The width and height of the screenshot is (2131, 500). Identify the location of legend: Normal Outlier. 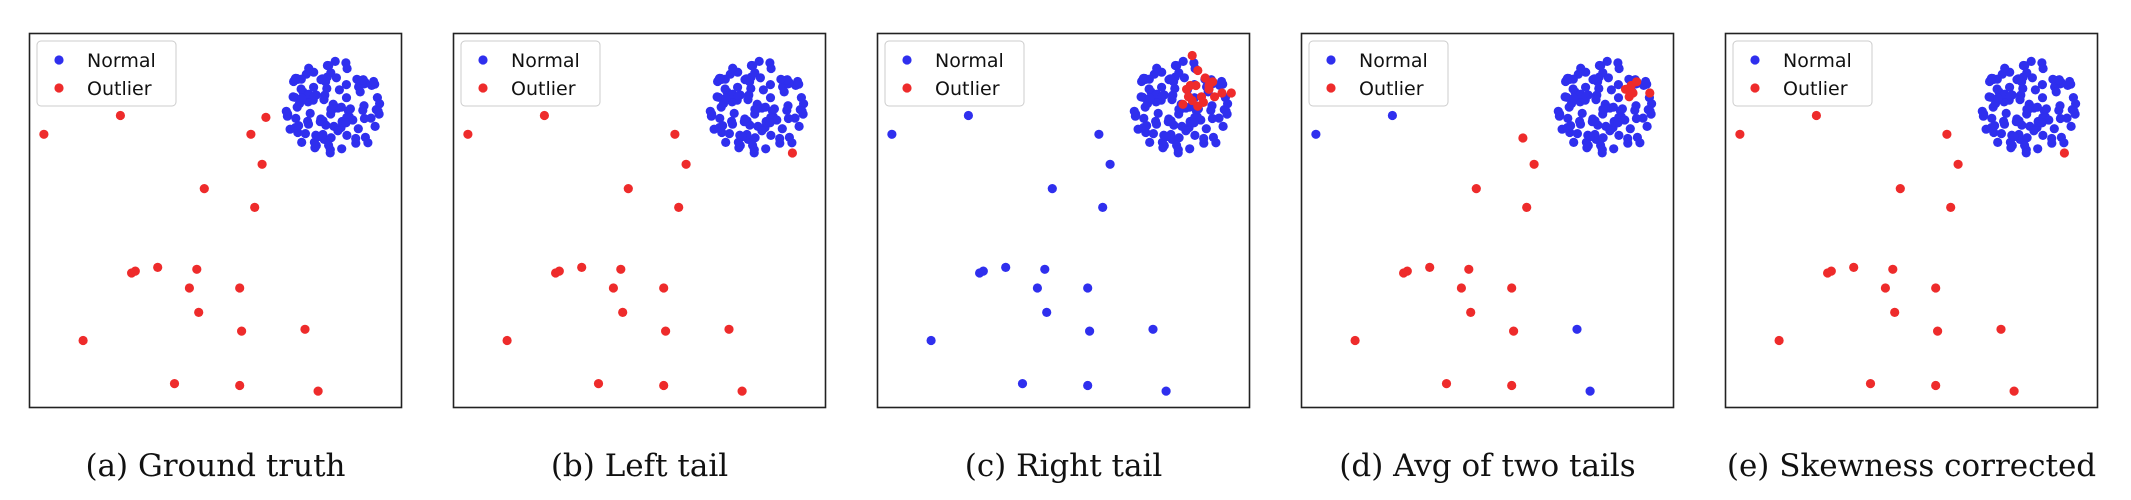
(954, 73).